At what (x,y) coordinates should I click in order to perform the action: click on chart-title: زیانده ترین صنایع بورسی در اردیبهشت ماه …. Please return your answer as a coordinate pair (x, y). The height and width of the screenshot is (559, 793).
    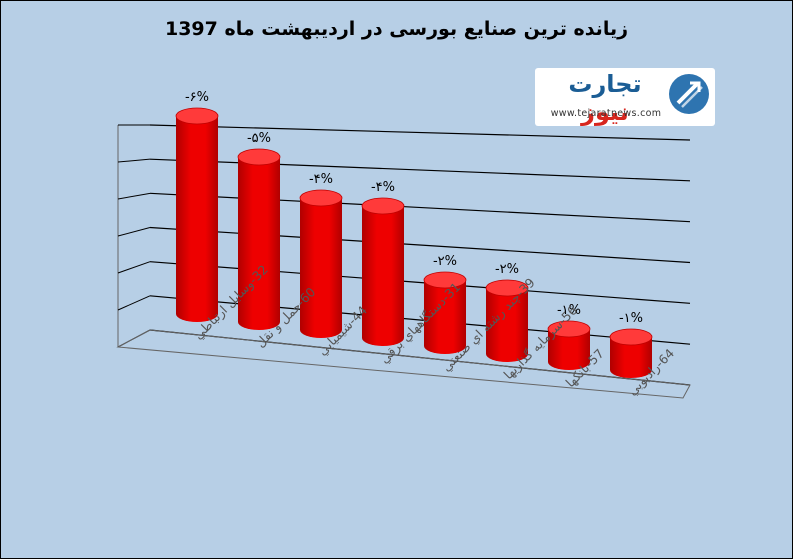
    Looking at the image, I should click on (396, 29).